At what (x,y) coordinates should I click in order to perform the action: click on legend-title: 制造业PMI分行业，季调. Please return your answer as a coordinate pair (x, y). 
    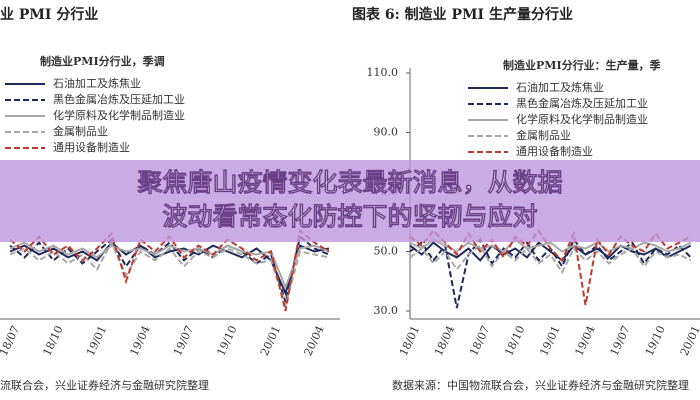
    Looking at the image, I should click on (102, 61).